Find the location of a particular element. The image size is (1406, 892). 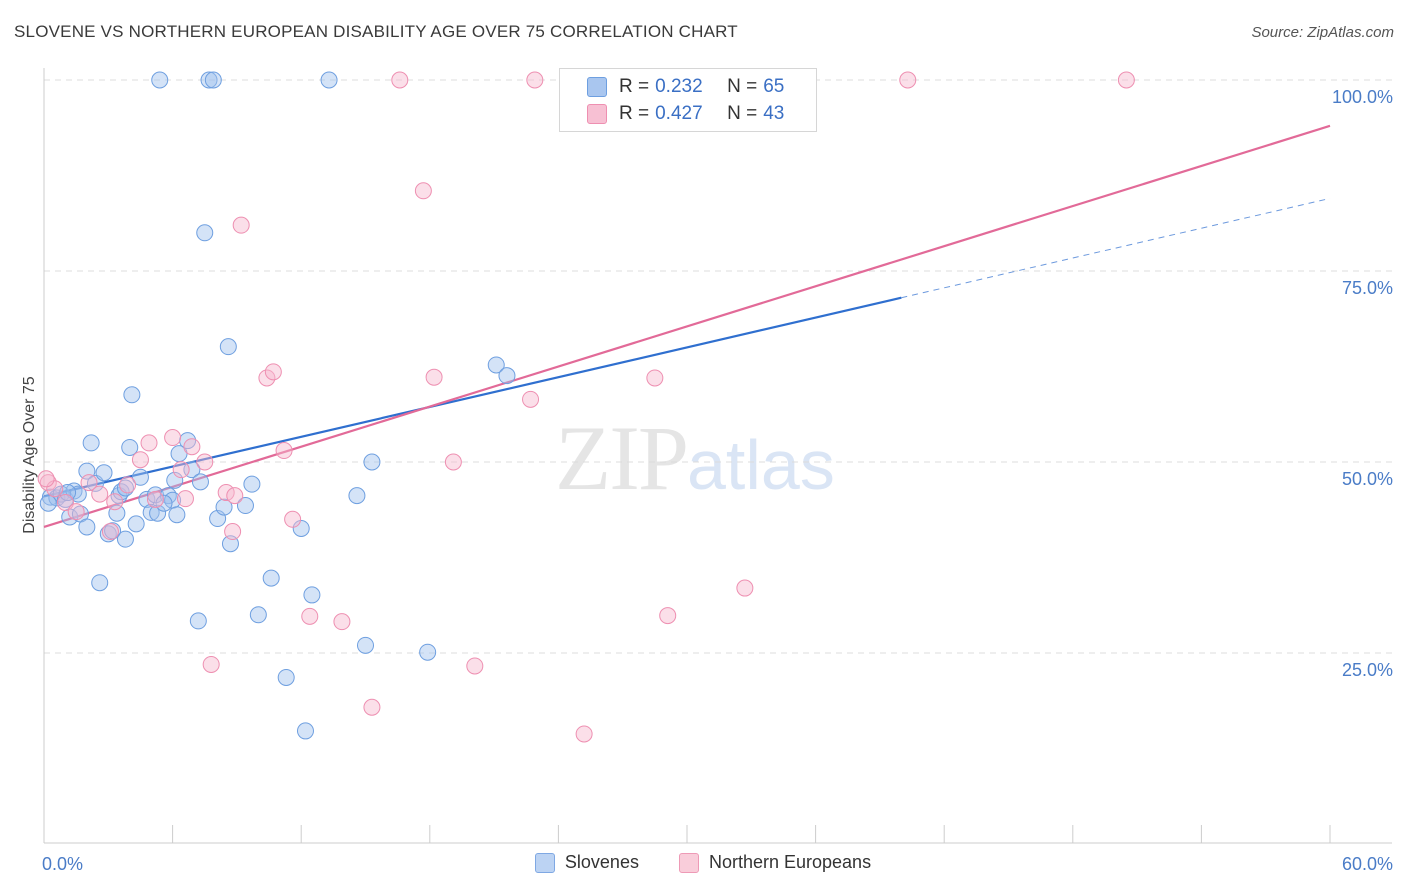

watermark-zip: ZIP is located at coordinates (622, 458).